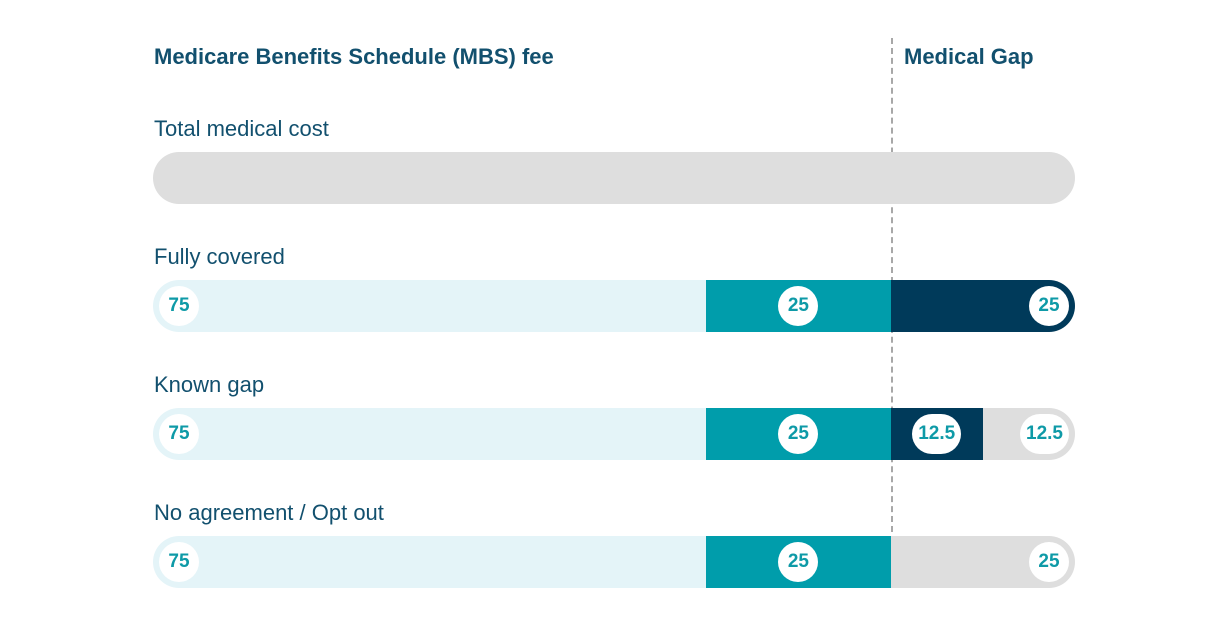  I want to click on mbs-fee-heading: Medicare Benefits Schedule (MBS) fee, so click(354, 56).